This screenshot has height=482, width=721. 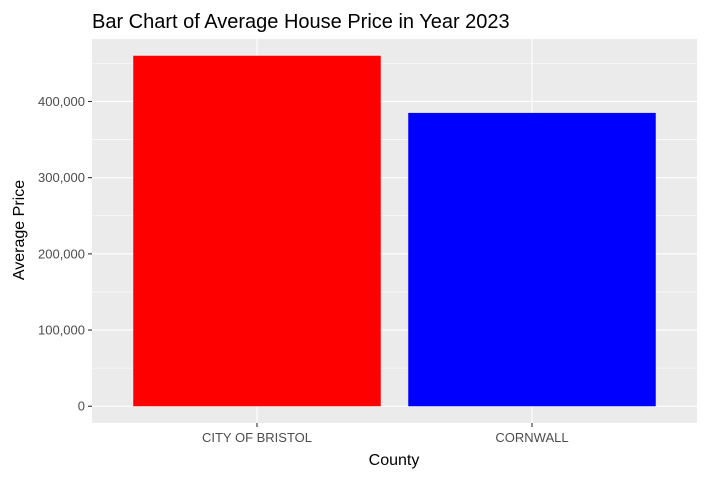 What do you see at coordinates (19, 230) in the screenshot?
I see `y-axis-title: Average Price` at bounding box center [19, 230].